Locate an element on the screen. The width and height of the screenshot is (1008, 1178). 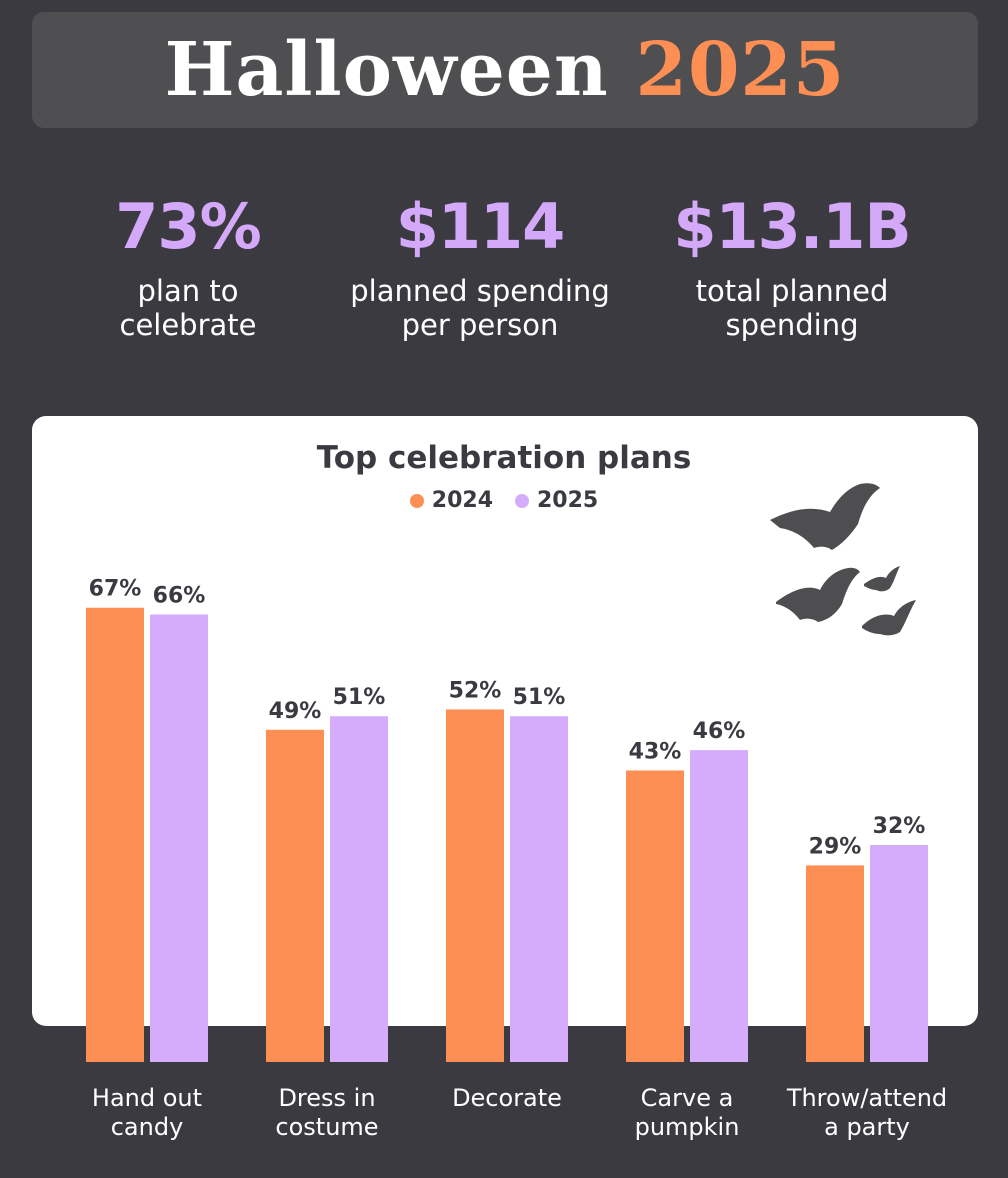
title-word: Halloween is located at coordinates (386, 70).